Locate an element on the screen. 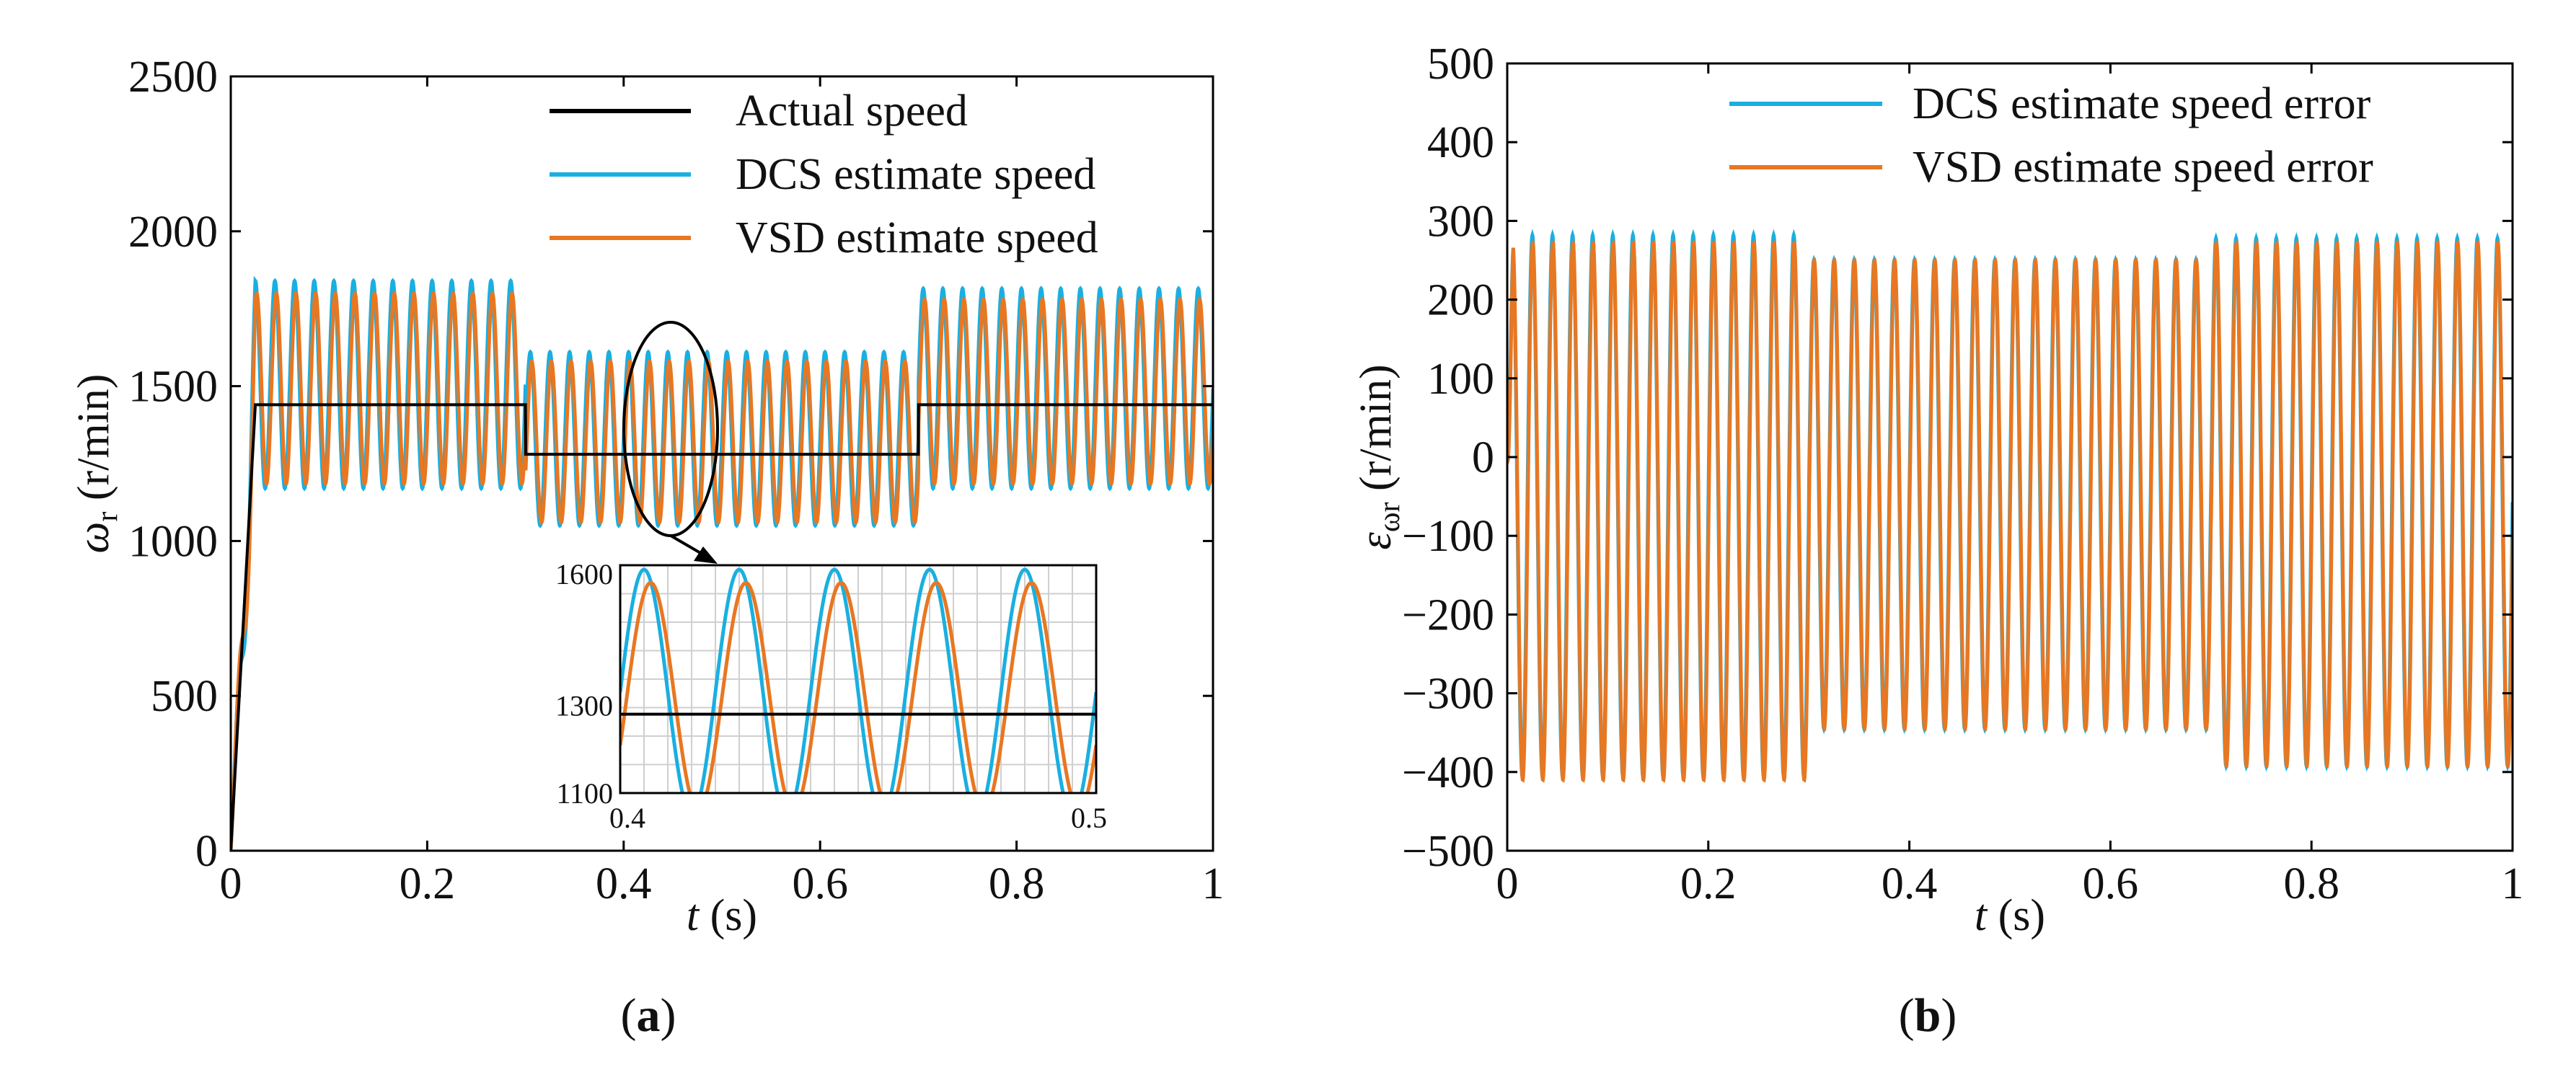  panel-b-xlabel-var: t is located at coordinates (1981, 915).